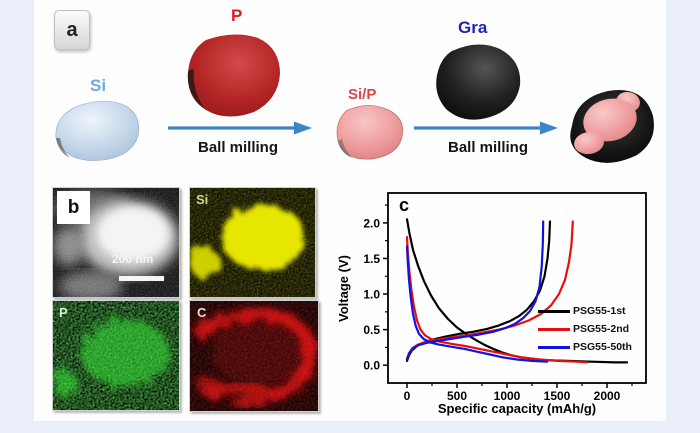 This screenshot has width=700, height=433. I want to click on panel-a-label: a, so click(72, 29).